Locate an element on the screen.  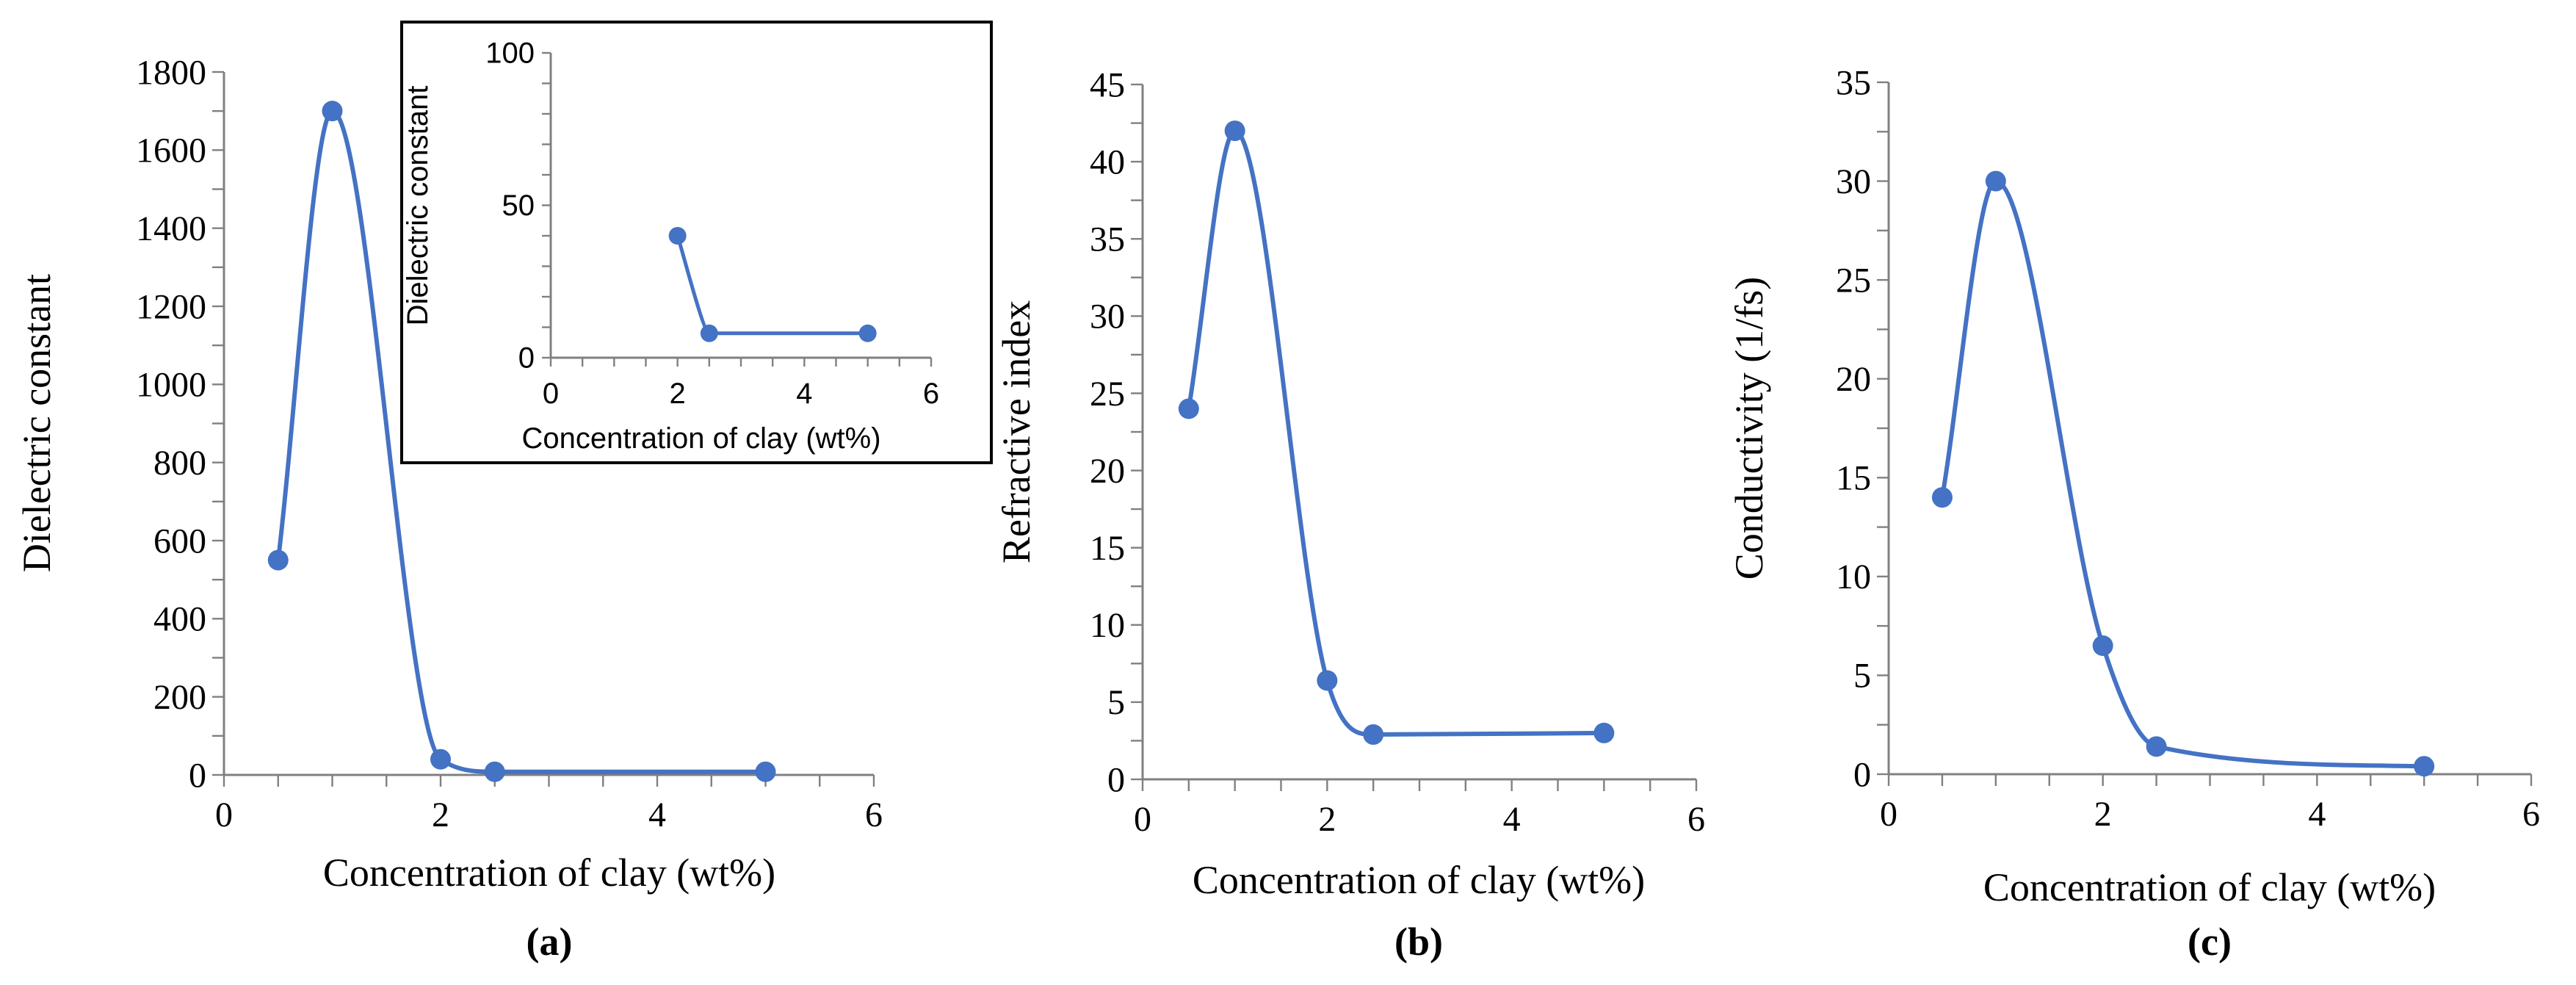
panel-a-y-tick-label: 1600 is located at coordinates (171, 150).